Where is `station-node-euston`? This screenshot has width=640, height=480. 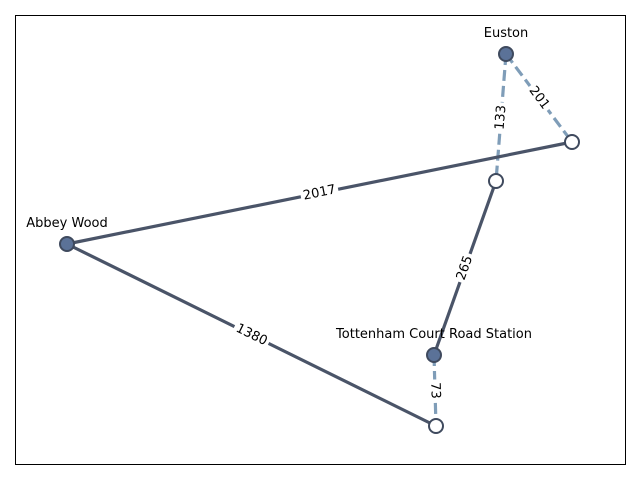 station-node-euston is located at coordinates (506, 54).